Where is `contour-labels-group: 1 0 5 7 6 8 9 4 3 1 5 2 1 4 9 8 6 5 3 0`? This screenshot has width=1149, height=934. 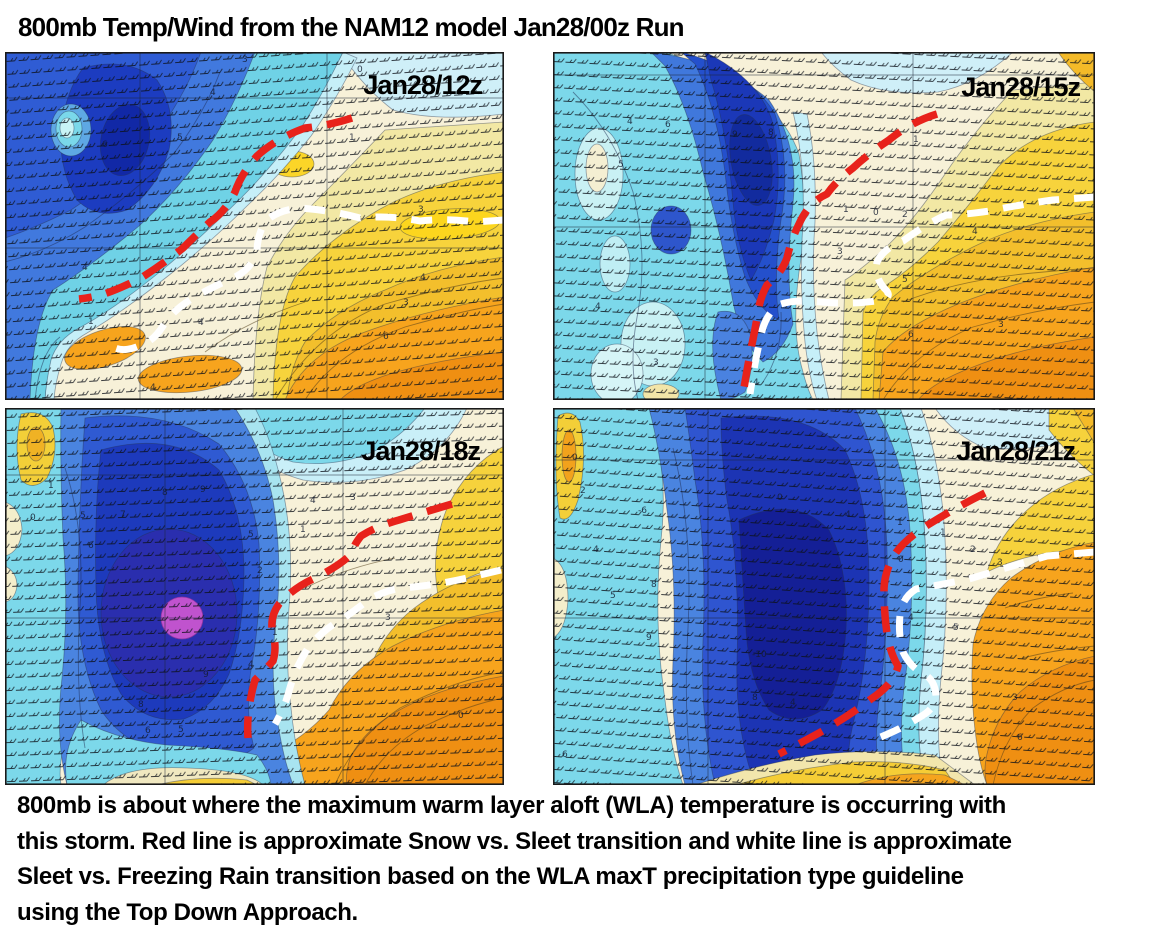
contour-labels-group: 1 0 5 7 6 8 9 4 3 1 5 2 1 4 9 8 6 5 3 0 is located at coordinates (247, 608).